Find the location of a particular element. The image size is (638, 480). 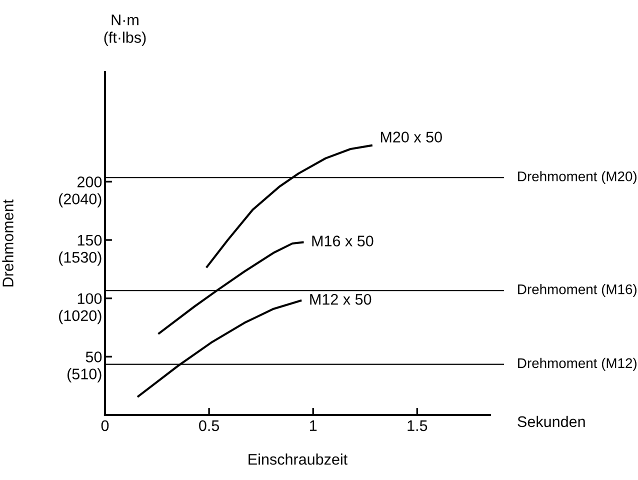

y2-axis-title: Drehmoment is located at coordinates (8, 242).